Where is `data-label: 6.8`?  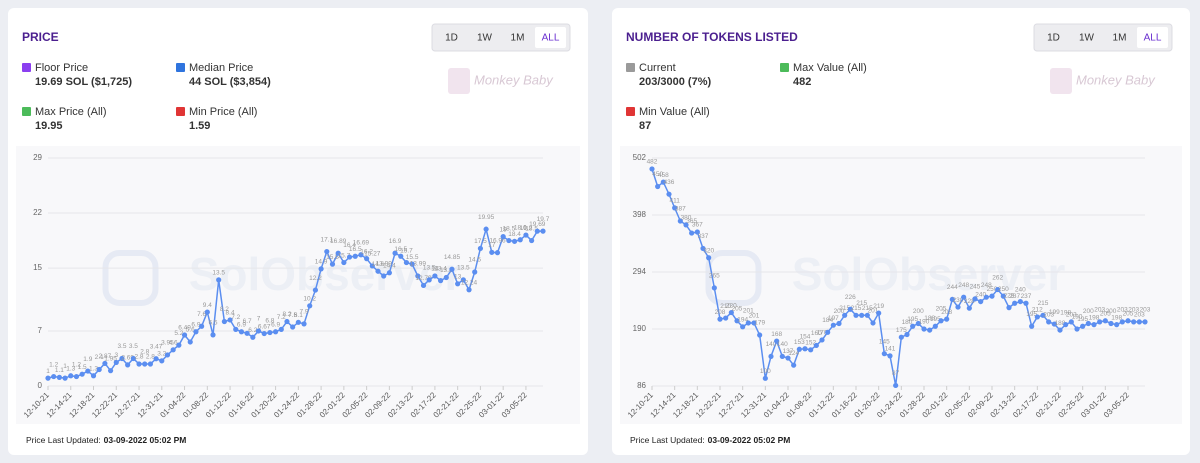
data-label: 6.8 is located at coordinates (269, 320).